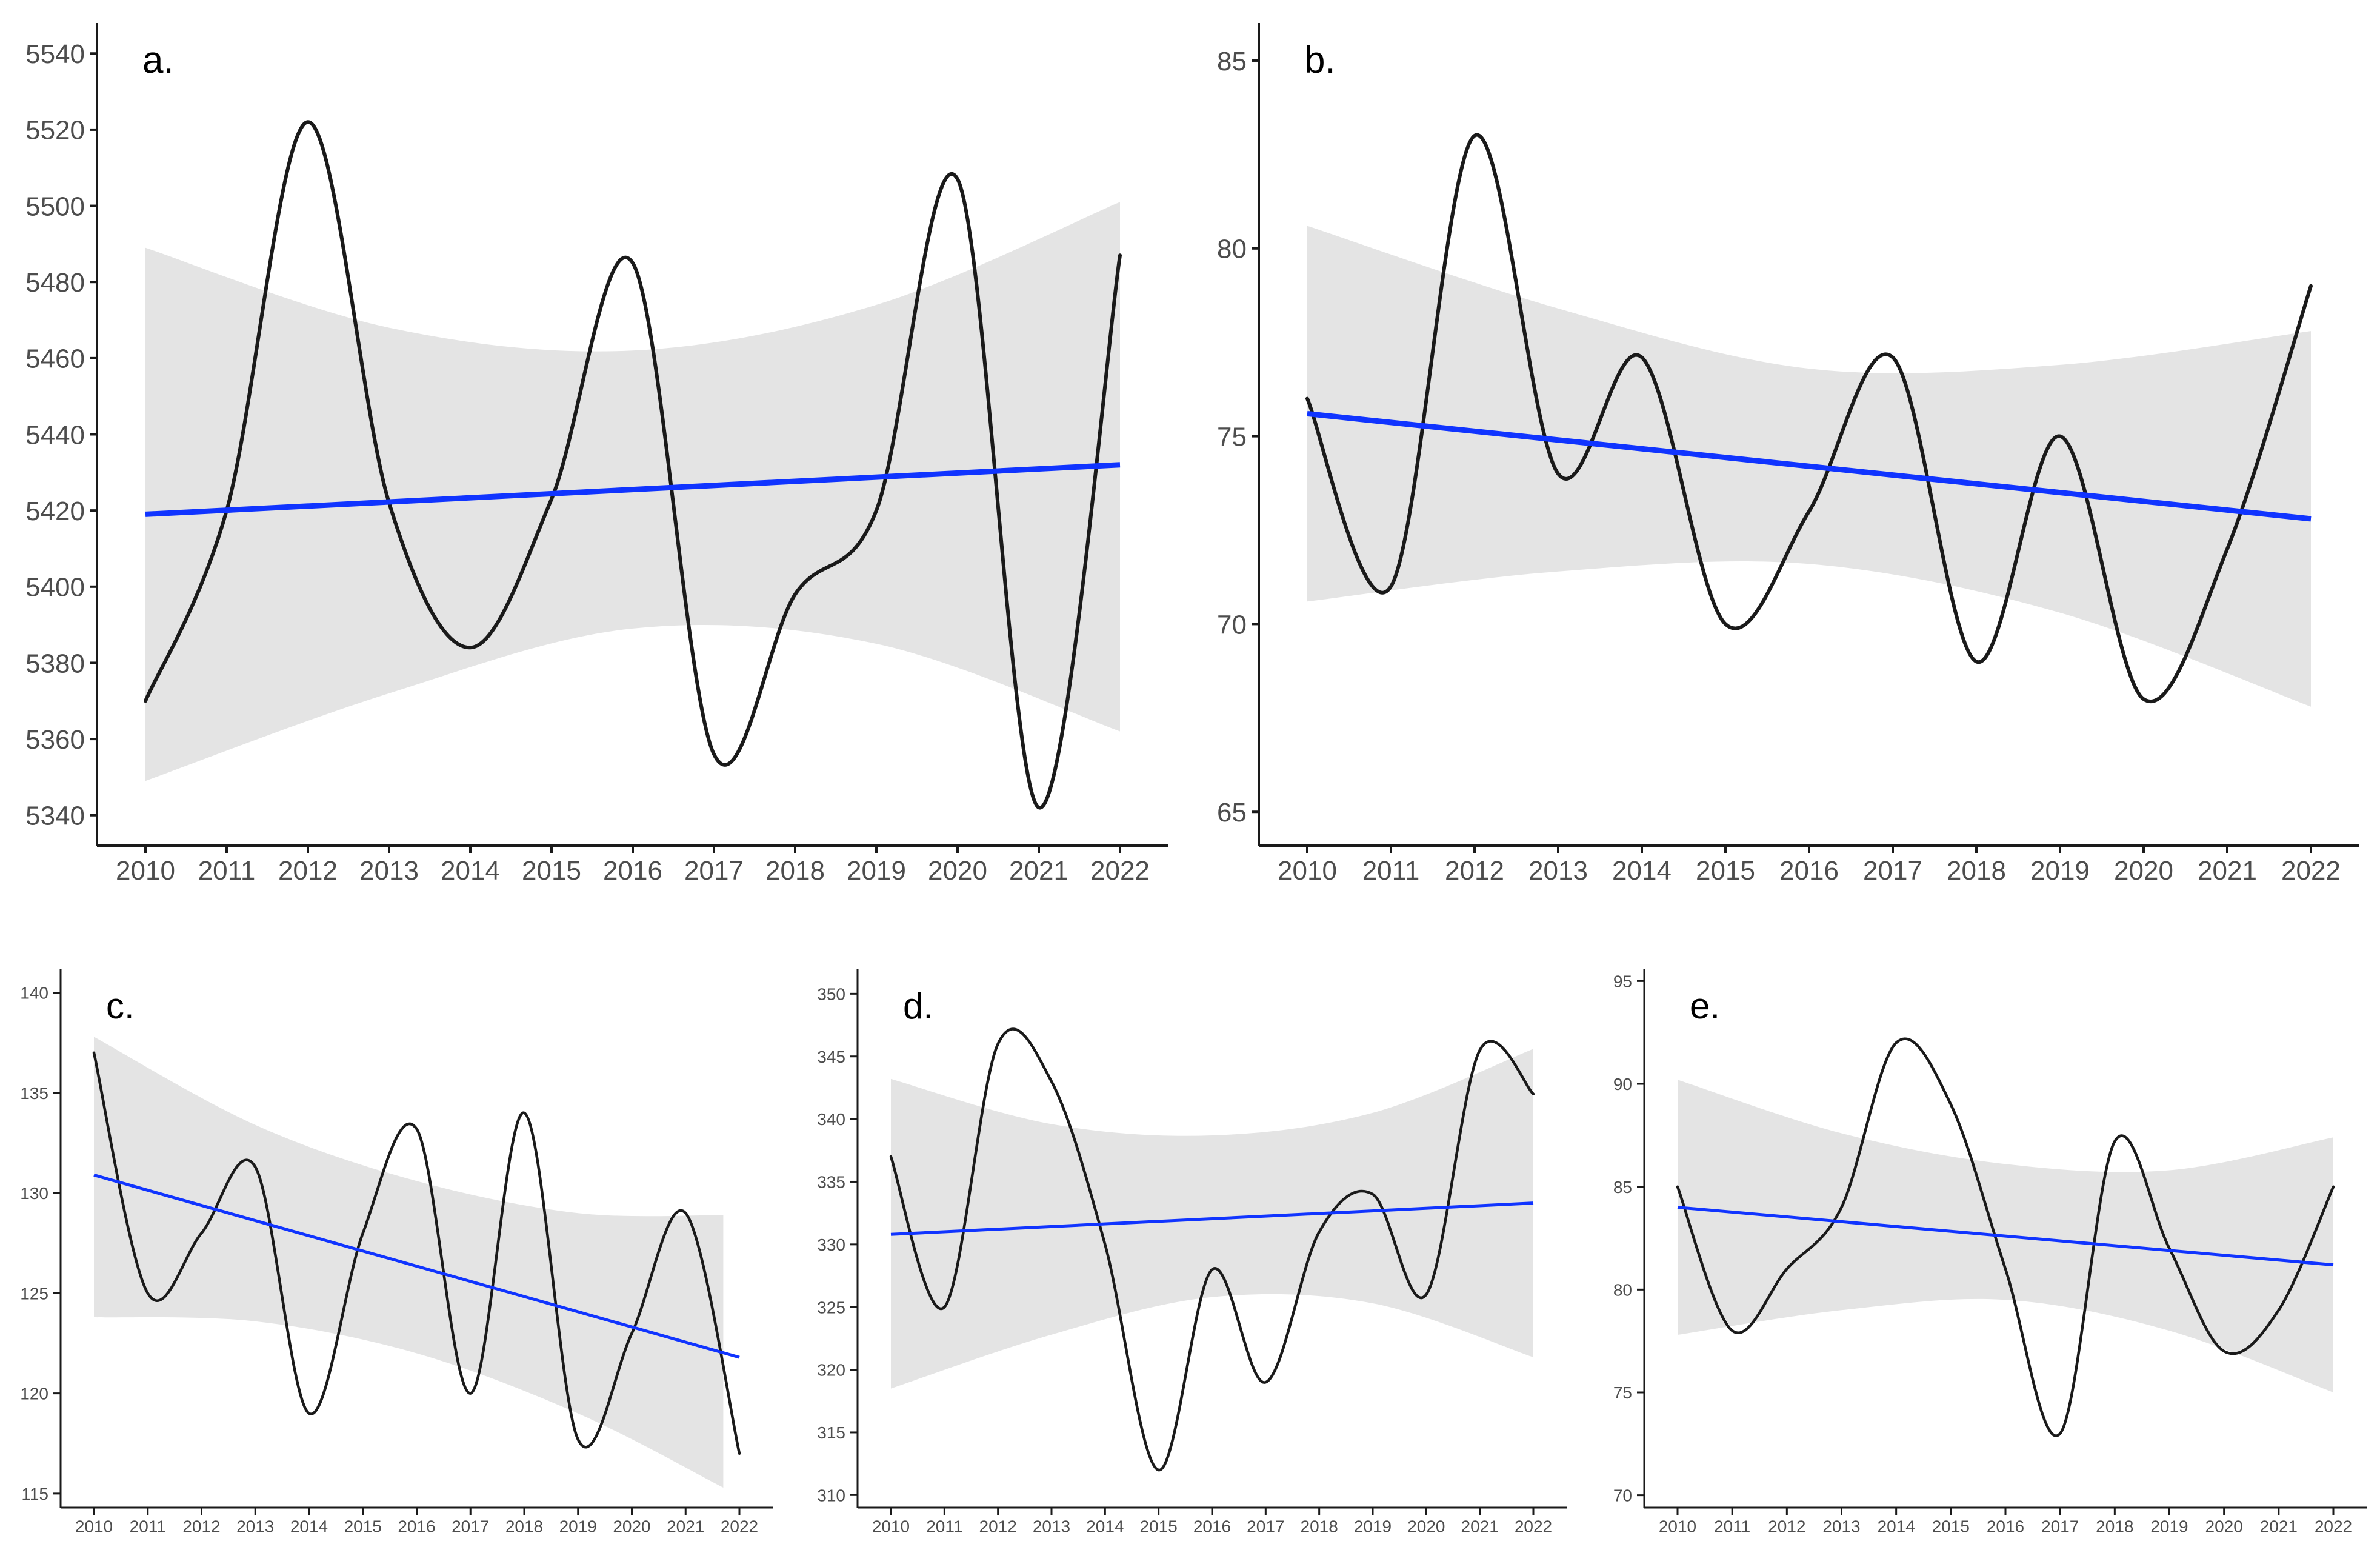  I want to click on y-tick-label: 320, so click(831, 1370).